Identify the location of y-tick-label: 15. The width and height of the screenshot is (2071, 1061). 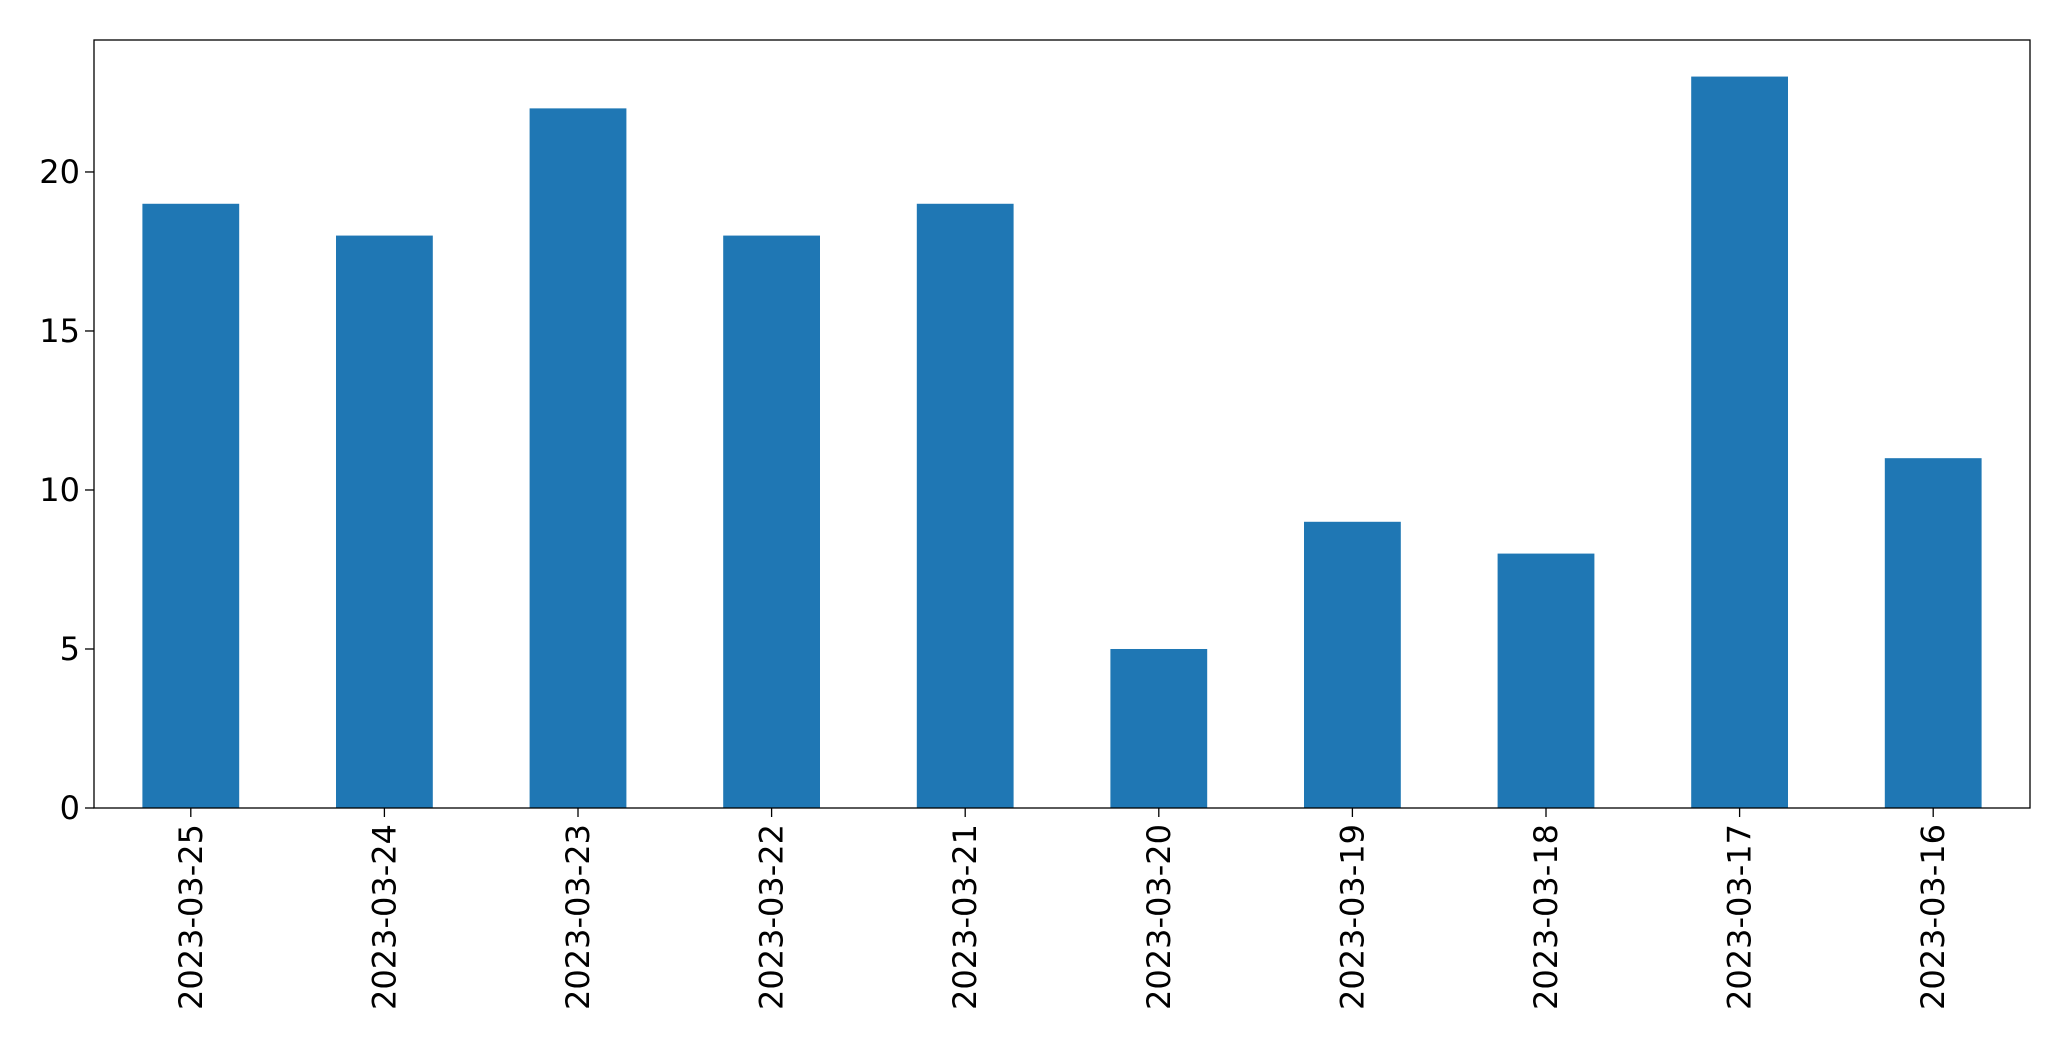
(59, 331).